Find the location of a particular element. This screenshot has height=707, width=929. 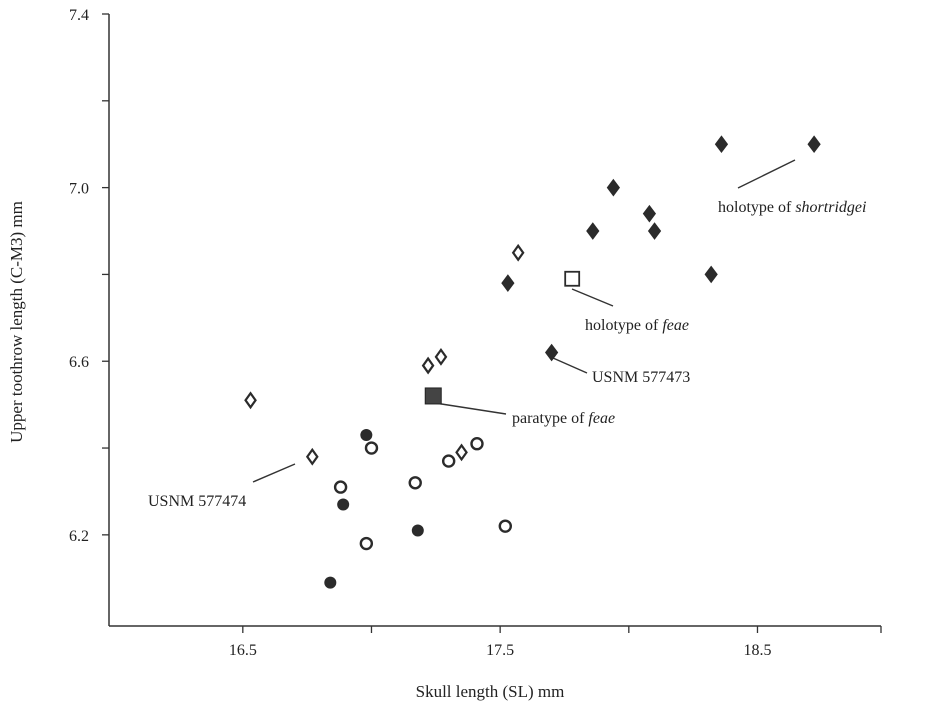

y-tick-label: 7.4 is located at coordinates (79, 15).